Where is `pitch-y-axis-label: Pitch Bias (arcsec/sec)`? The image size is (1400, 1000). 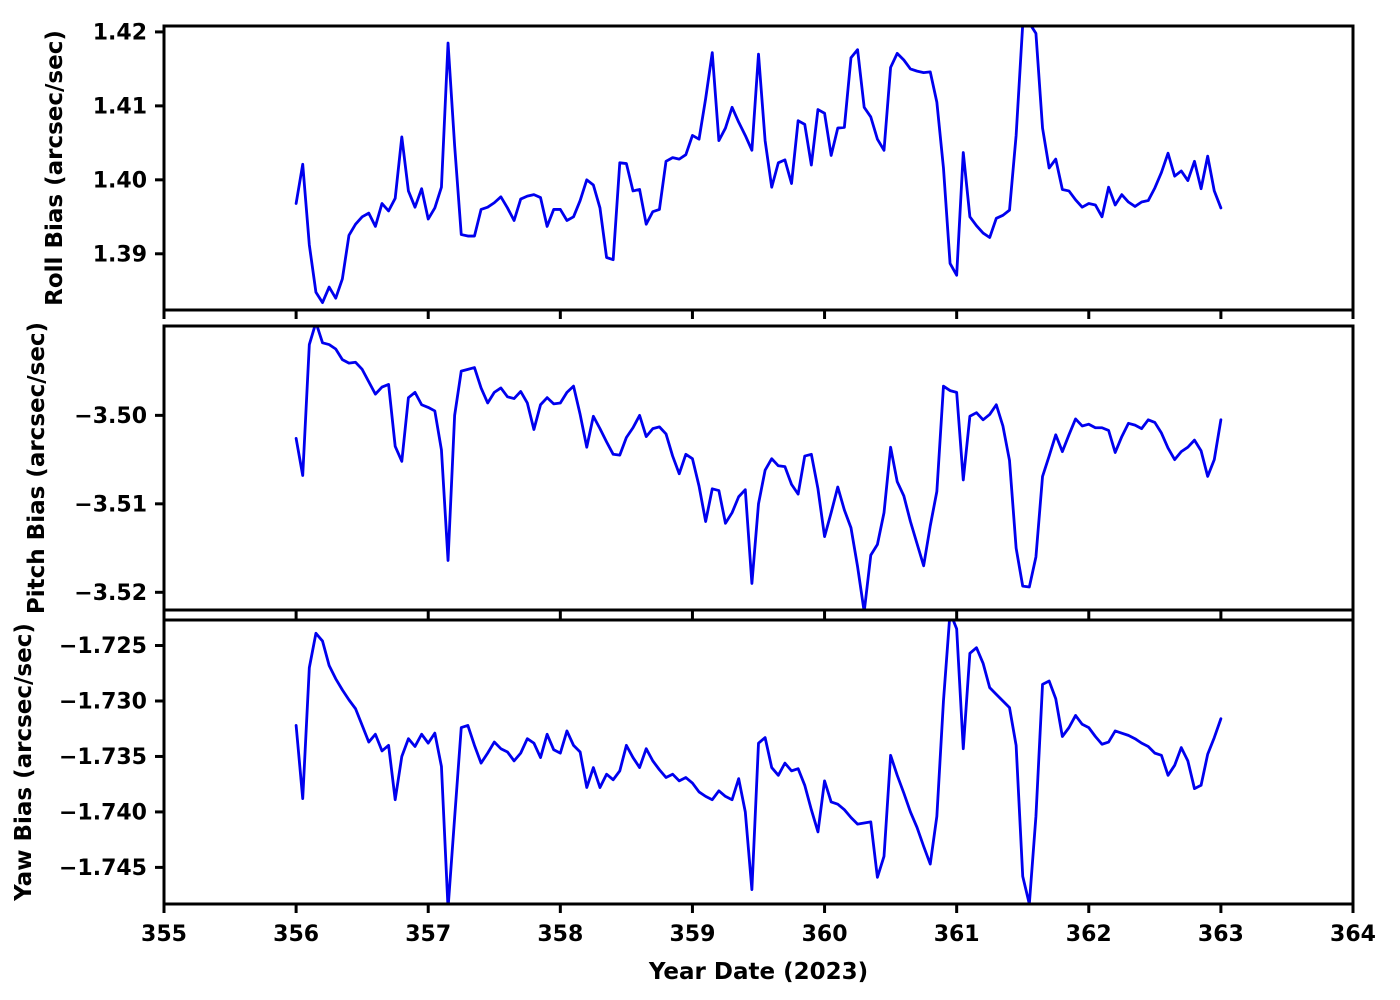
pitch-y-axis-label: Pitch Bias (arcsec/sec) is located at coordinates (37, 468).